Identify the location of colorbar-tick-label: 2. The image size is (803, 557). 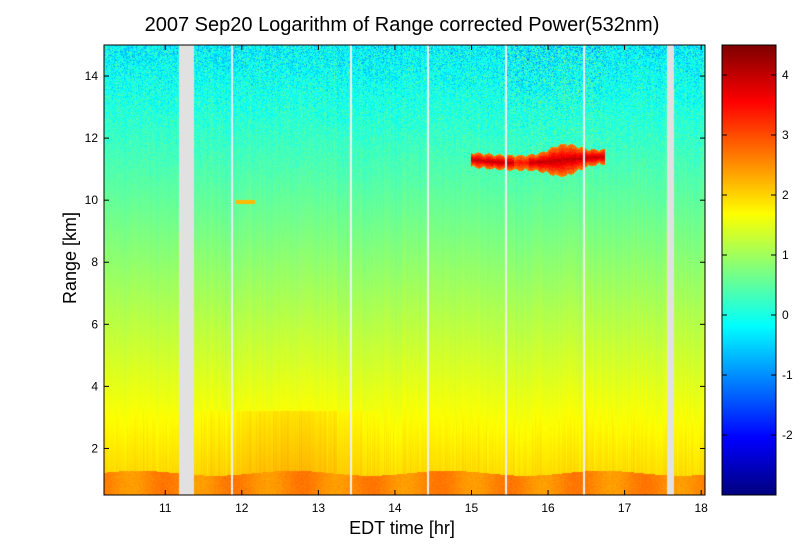
(785, 195).